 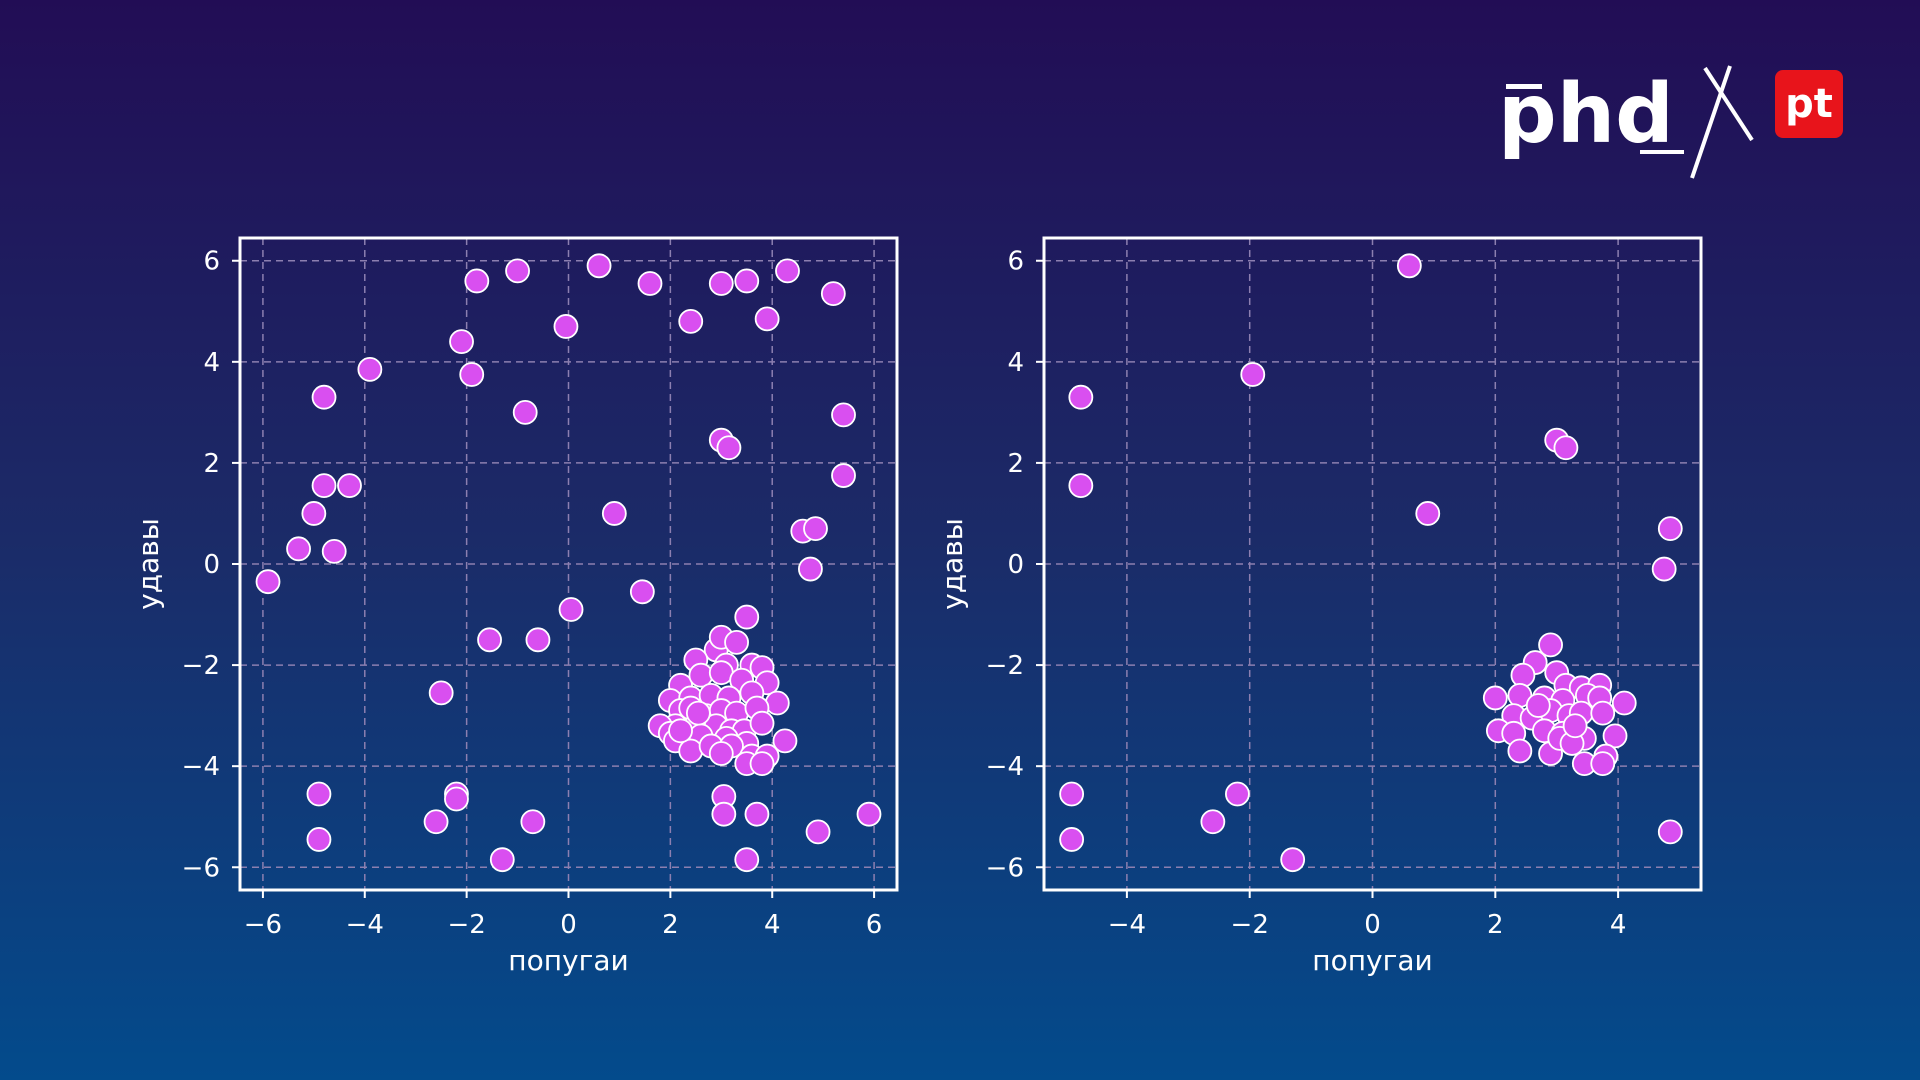 I want to click on y-tick-label: 0, so click(x=211, y=565).